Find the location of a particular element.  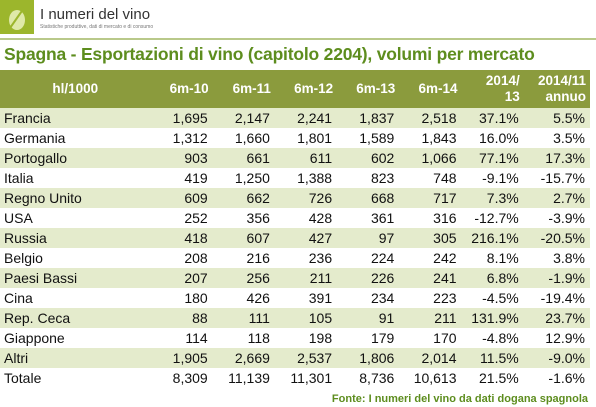

cell: 6.8% is located at coordinates (492, 278).